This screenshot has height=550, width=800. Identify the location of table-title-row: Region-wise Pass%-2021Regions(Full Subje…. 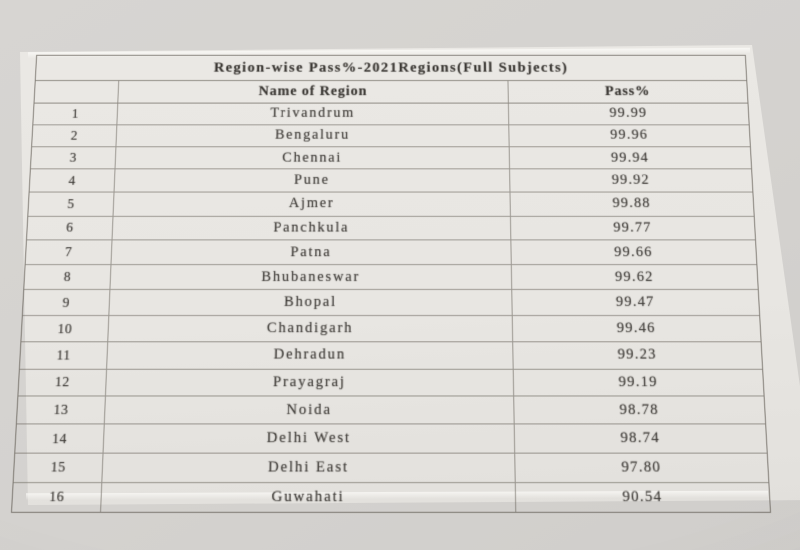
(391, 68).